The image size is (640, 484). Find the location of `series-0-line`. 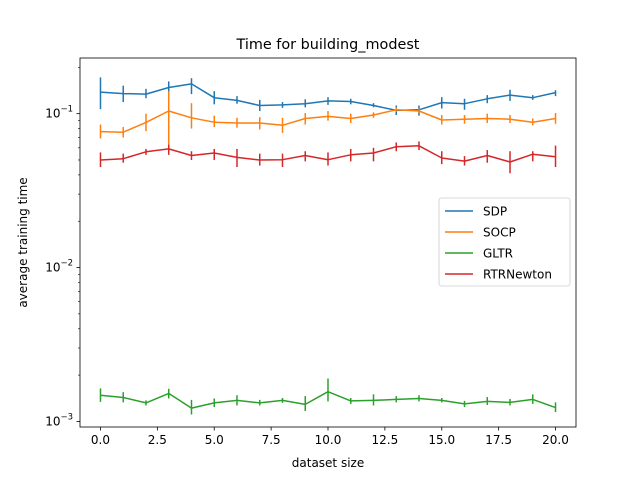

series-0-line is located at coordinates (328, 97).